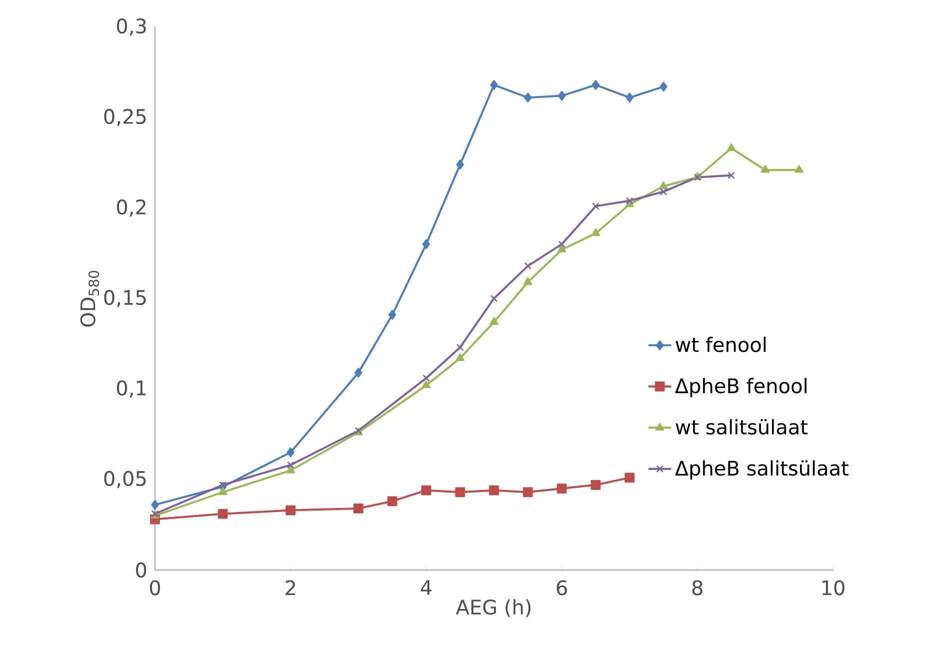  I want to click on y-tick-label: 0,05, so click(125, 479).